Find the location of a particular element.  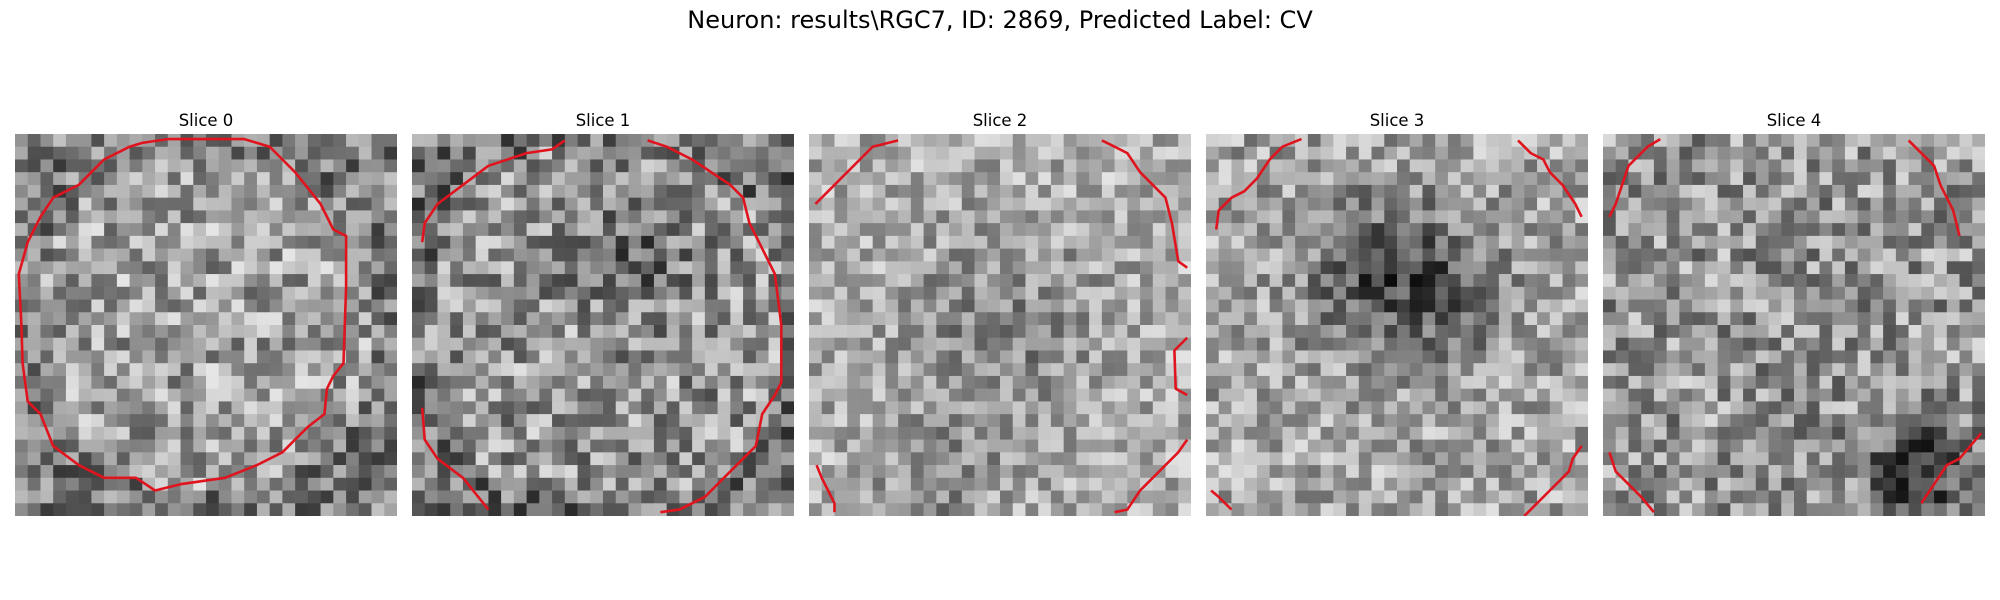

slice-title: Slice 0 is located at coordinates (206, 120).